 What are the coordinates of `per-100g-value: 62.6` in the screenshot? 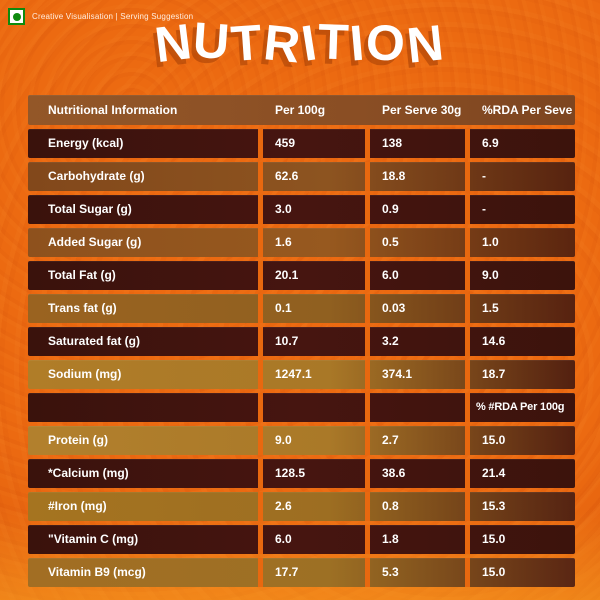 It's located at (311, 176).